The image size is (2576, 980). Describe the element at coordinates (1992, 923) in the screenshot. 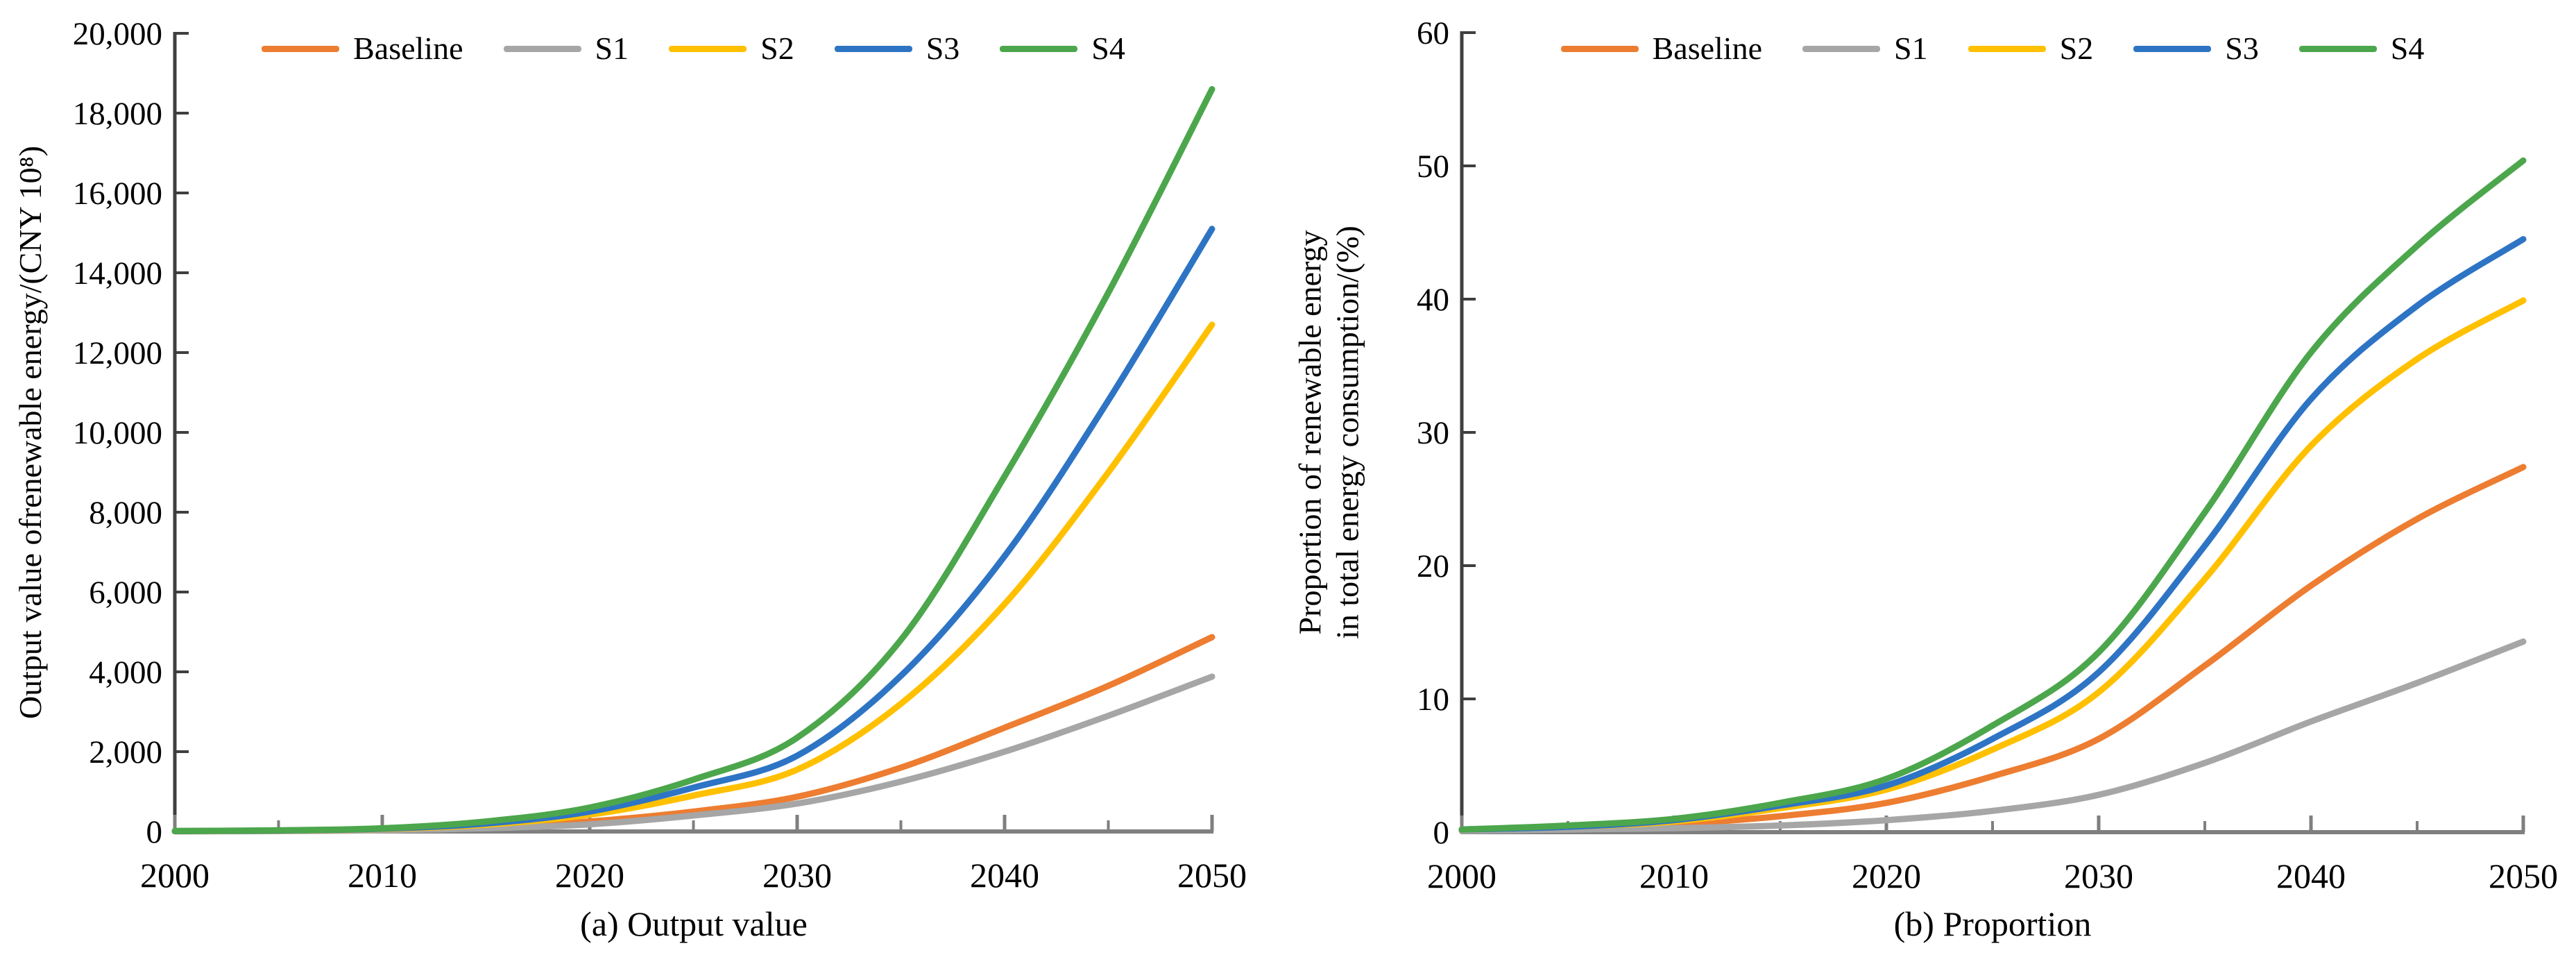

I see `chart-caption-panel-b: (b) Proportion` at that location.